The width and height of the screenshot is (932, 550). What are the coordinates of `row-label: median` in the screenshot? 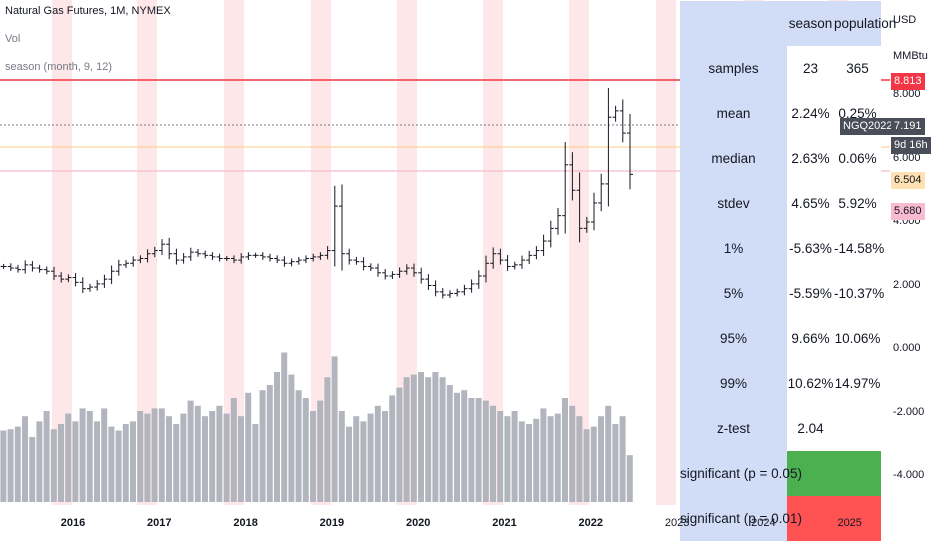 It's located at (733, 158).